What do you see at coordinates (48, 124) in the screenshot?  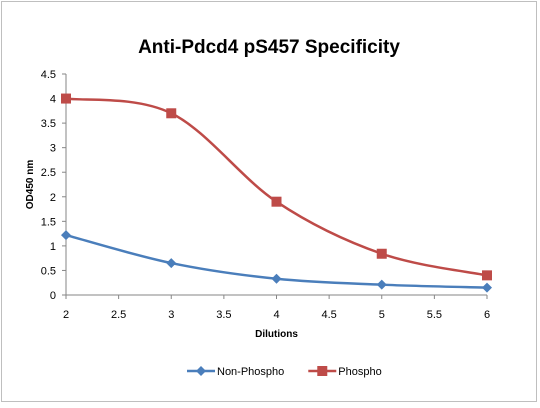 I see `y-tick-label: 3.5` at bounding box center [48, 124].